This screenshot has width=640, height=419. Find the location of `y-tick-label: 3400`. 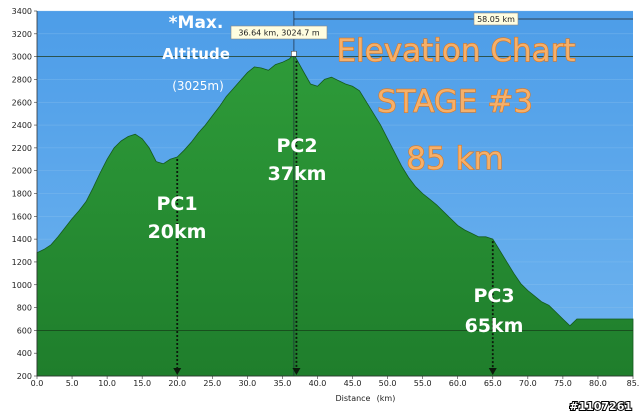

y-tick-label: 3400 is located at coordinates (22, 11).